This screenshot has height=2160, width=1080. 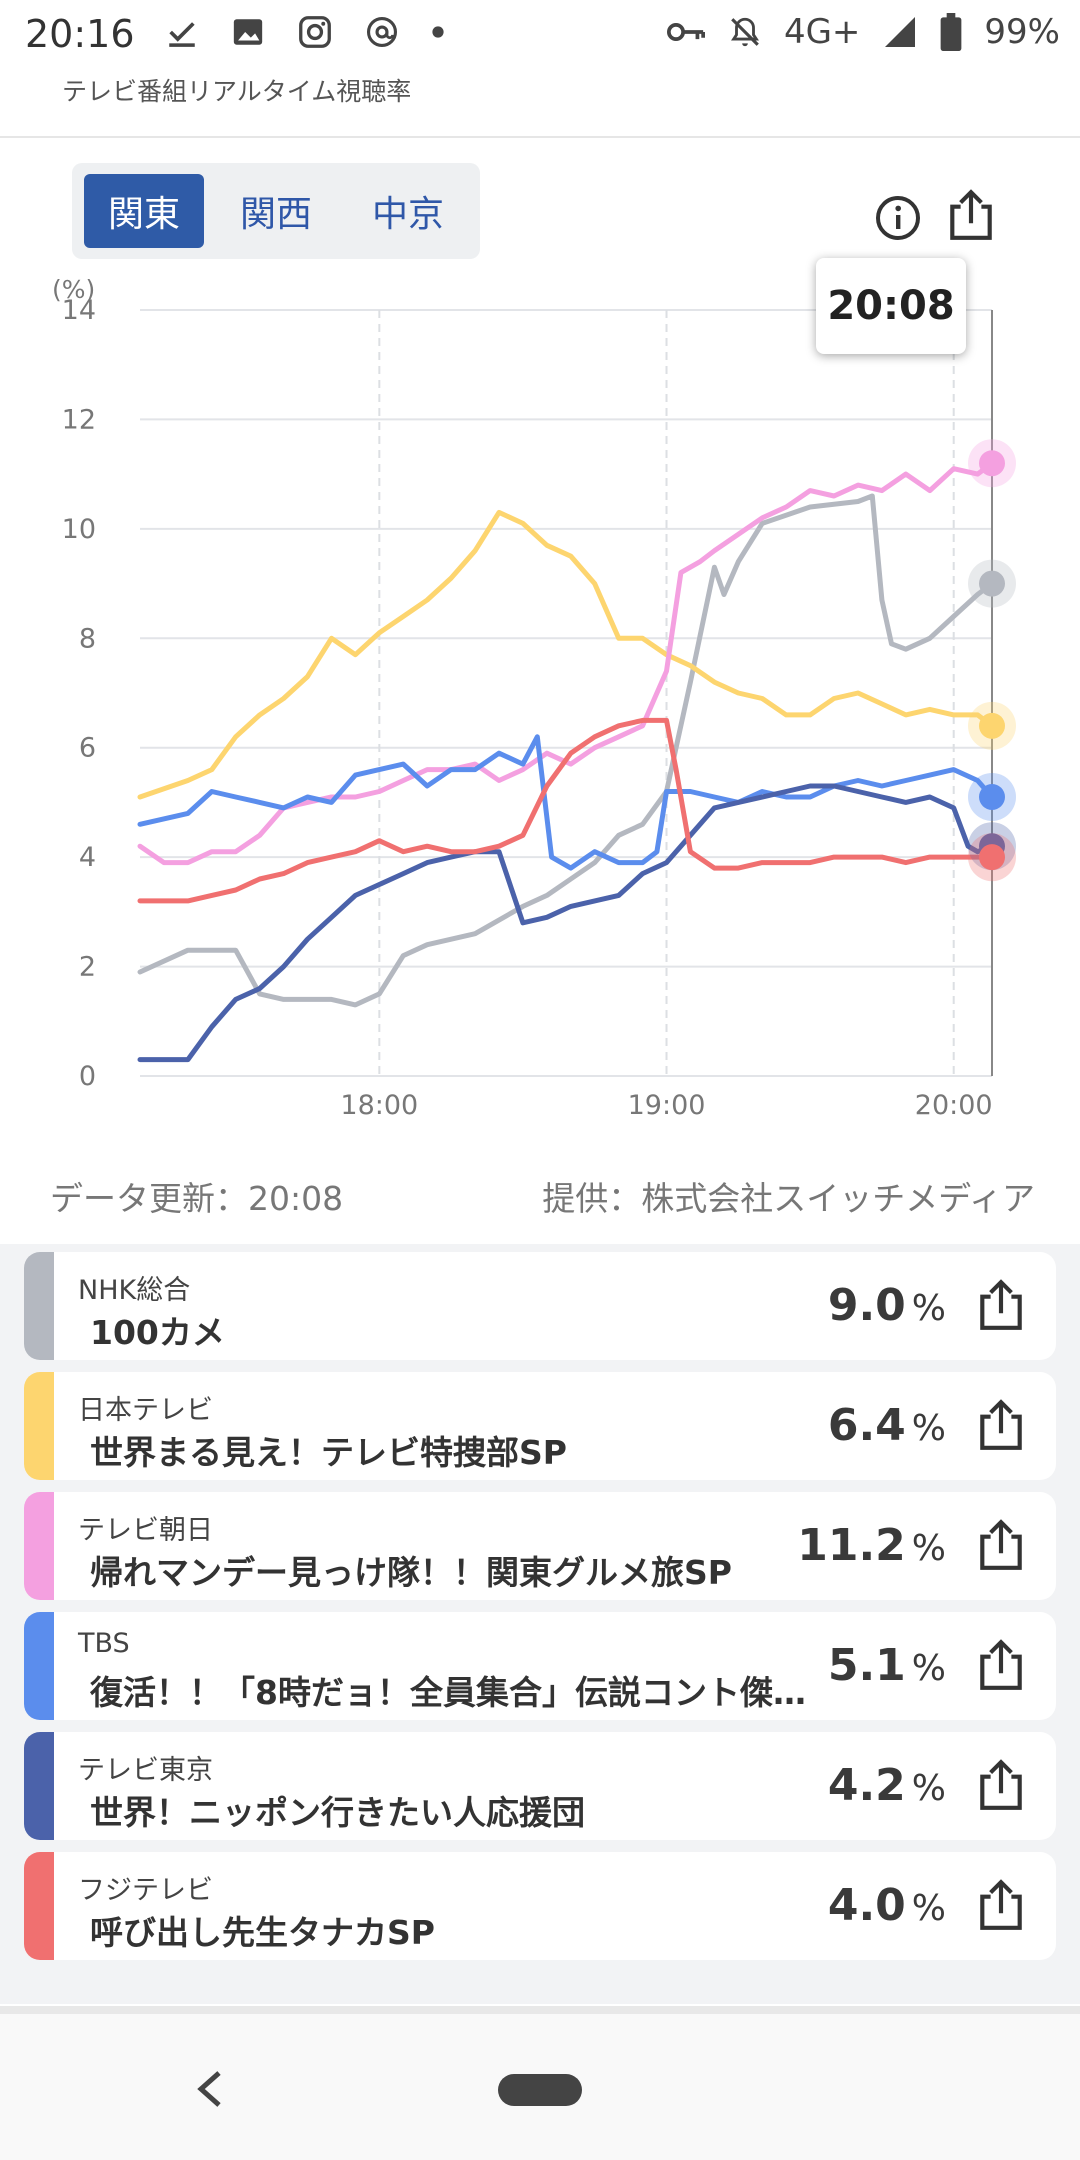 What do you see at coordinates (197, 1198) in the screenshot?
I see `data-updated: データ更新：20:08` at bounding box center [197, 1198].